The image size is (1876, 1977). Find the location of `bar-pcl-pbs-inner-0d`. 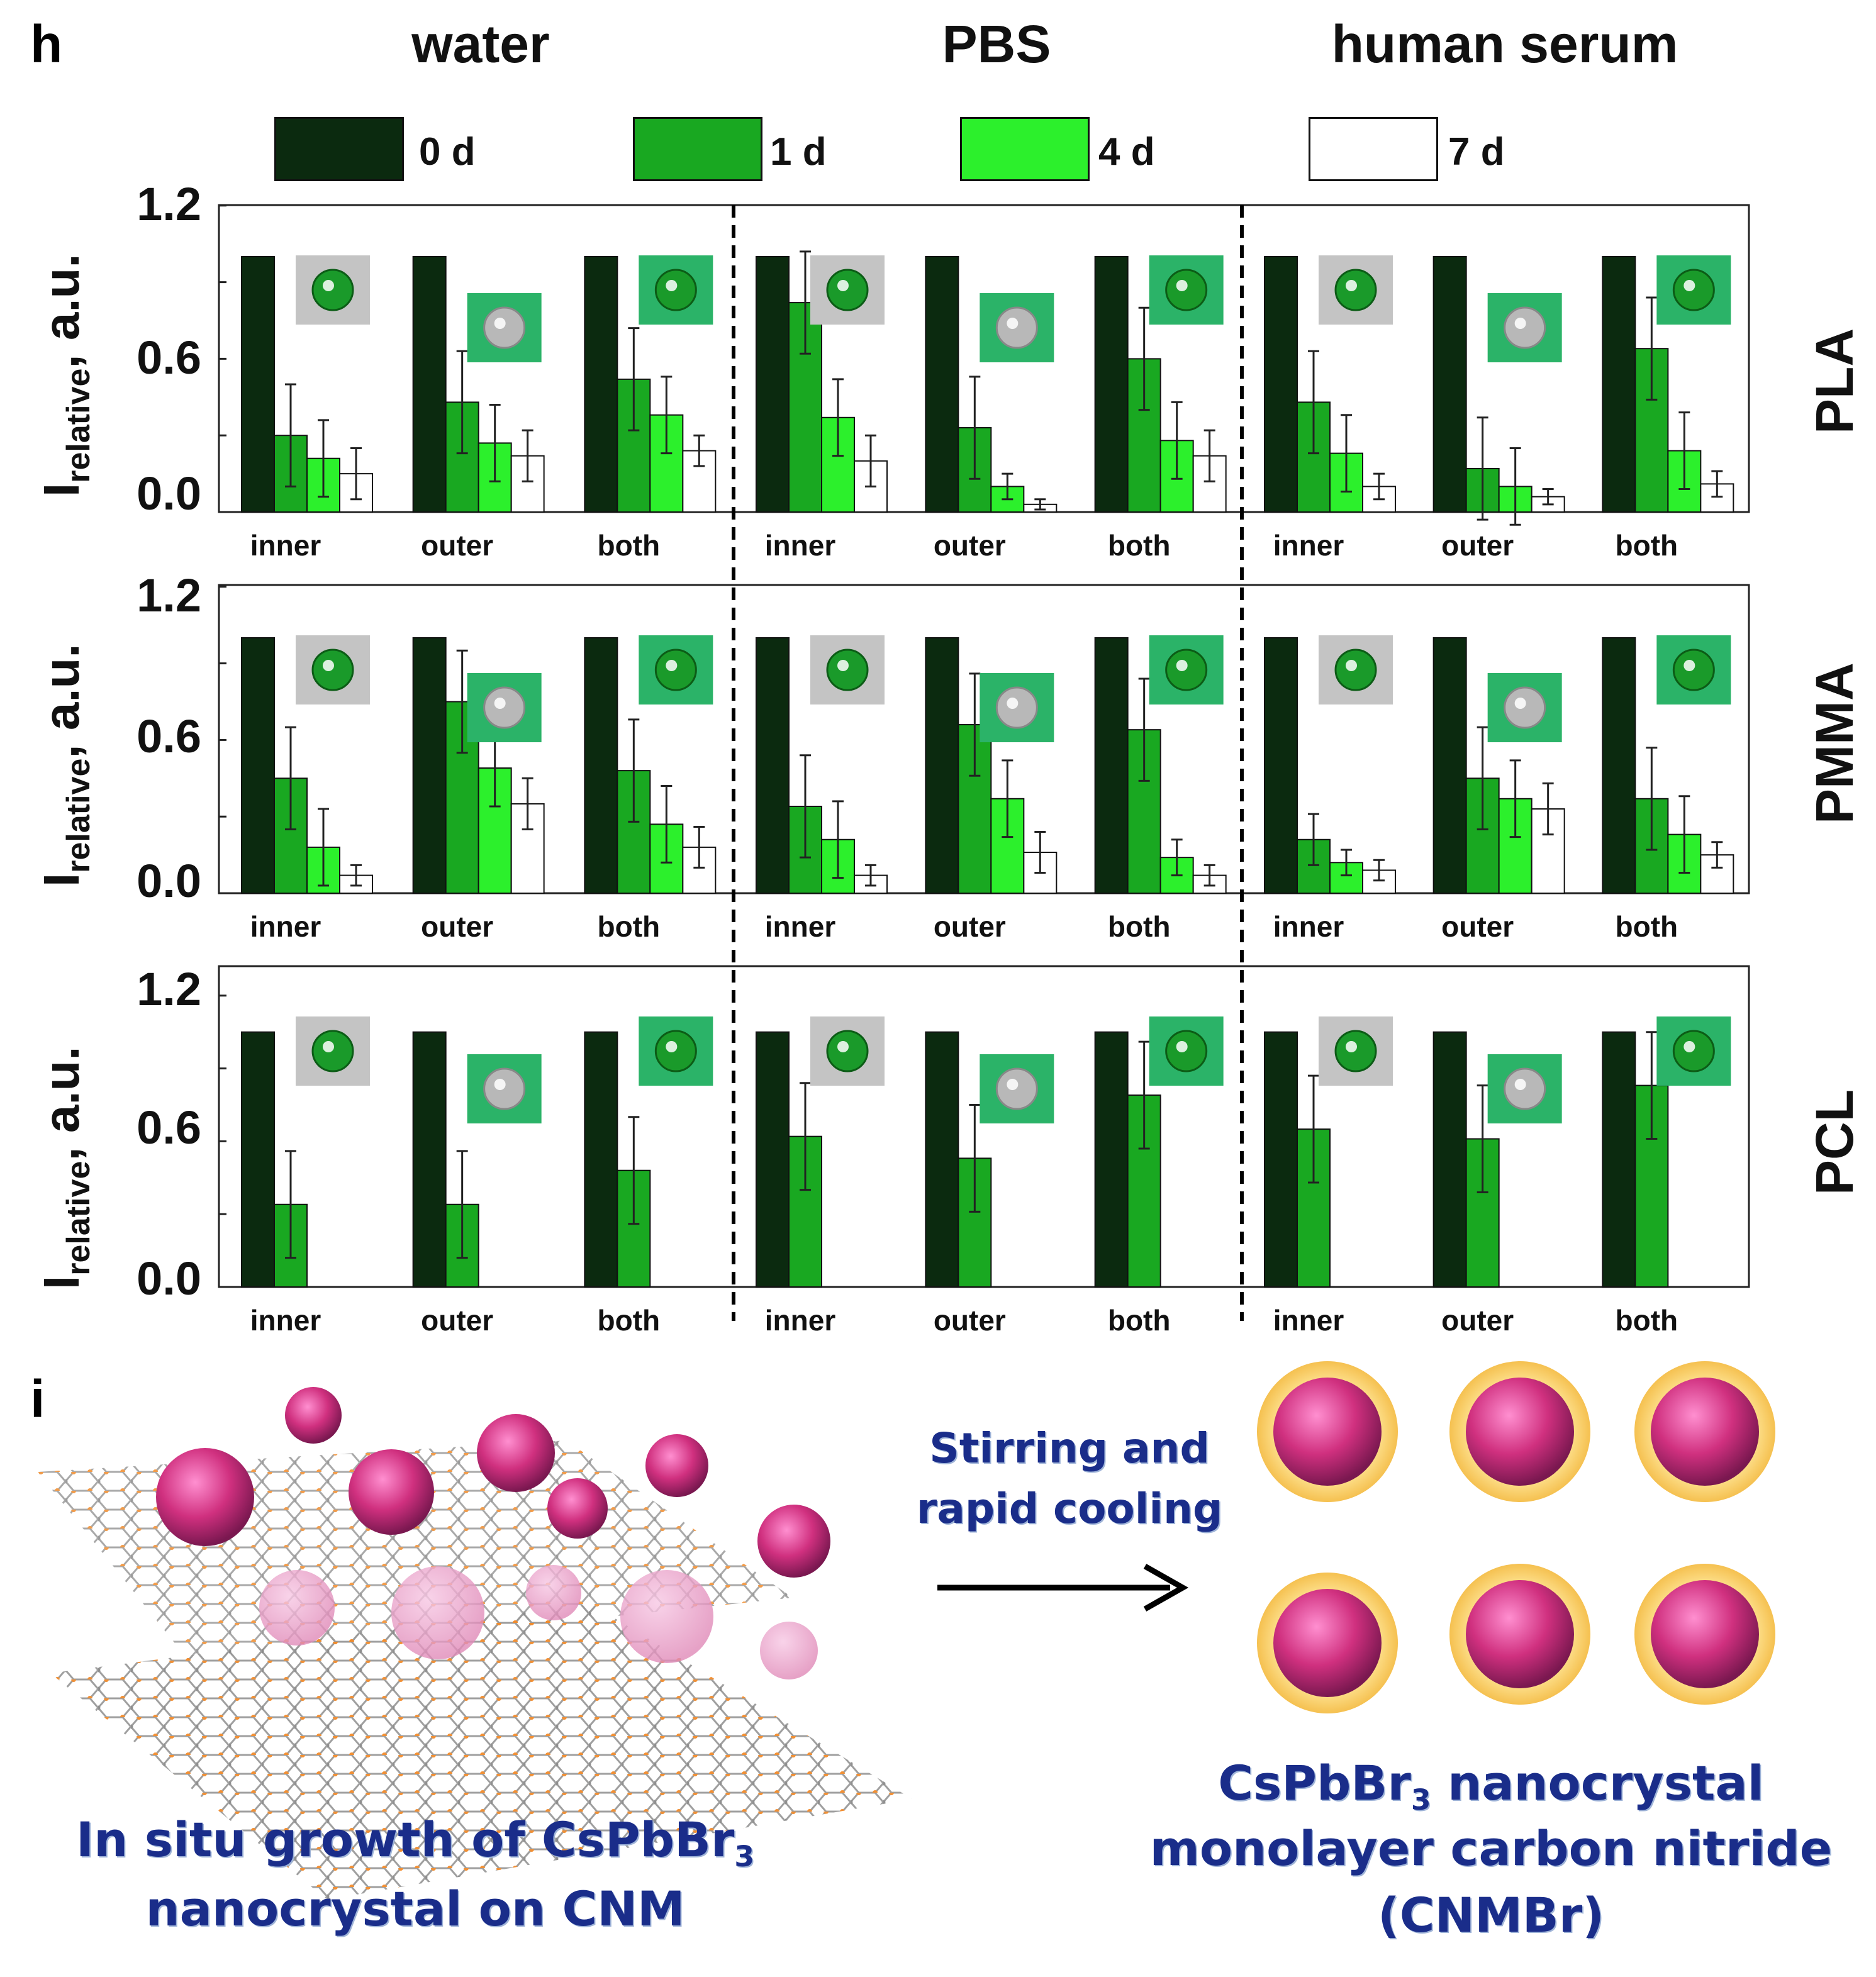

bar-pcl-pbs-inner-0d is located at coordinates (773, 1160).